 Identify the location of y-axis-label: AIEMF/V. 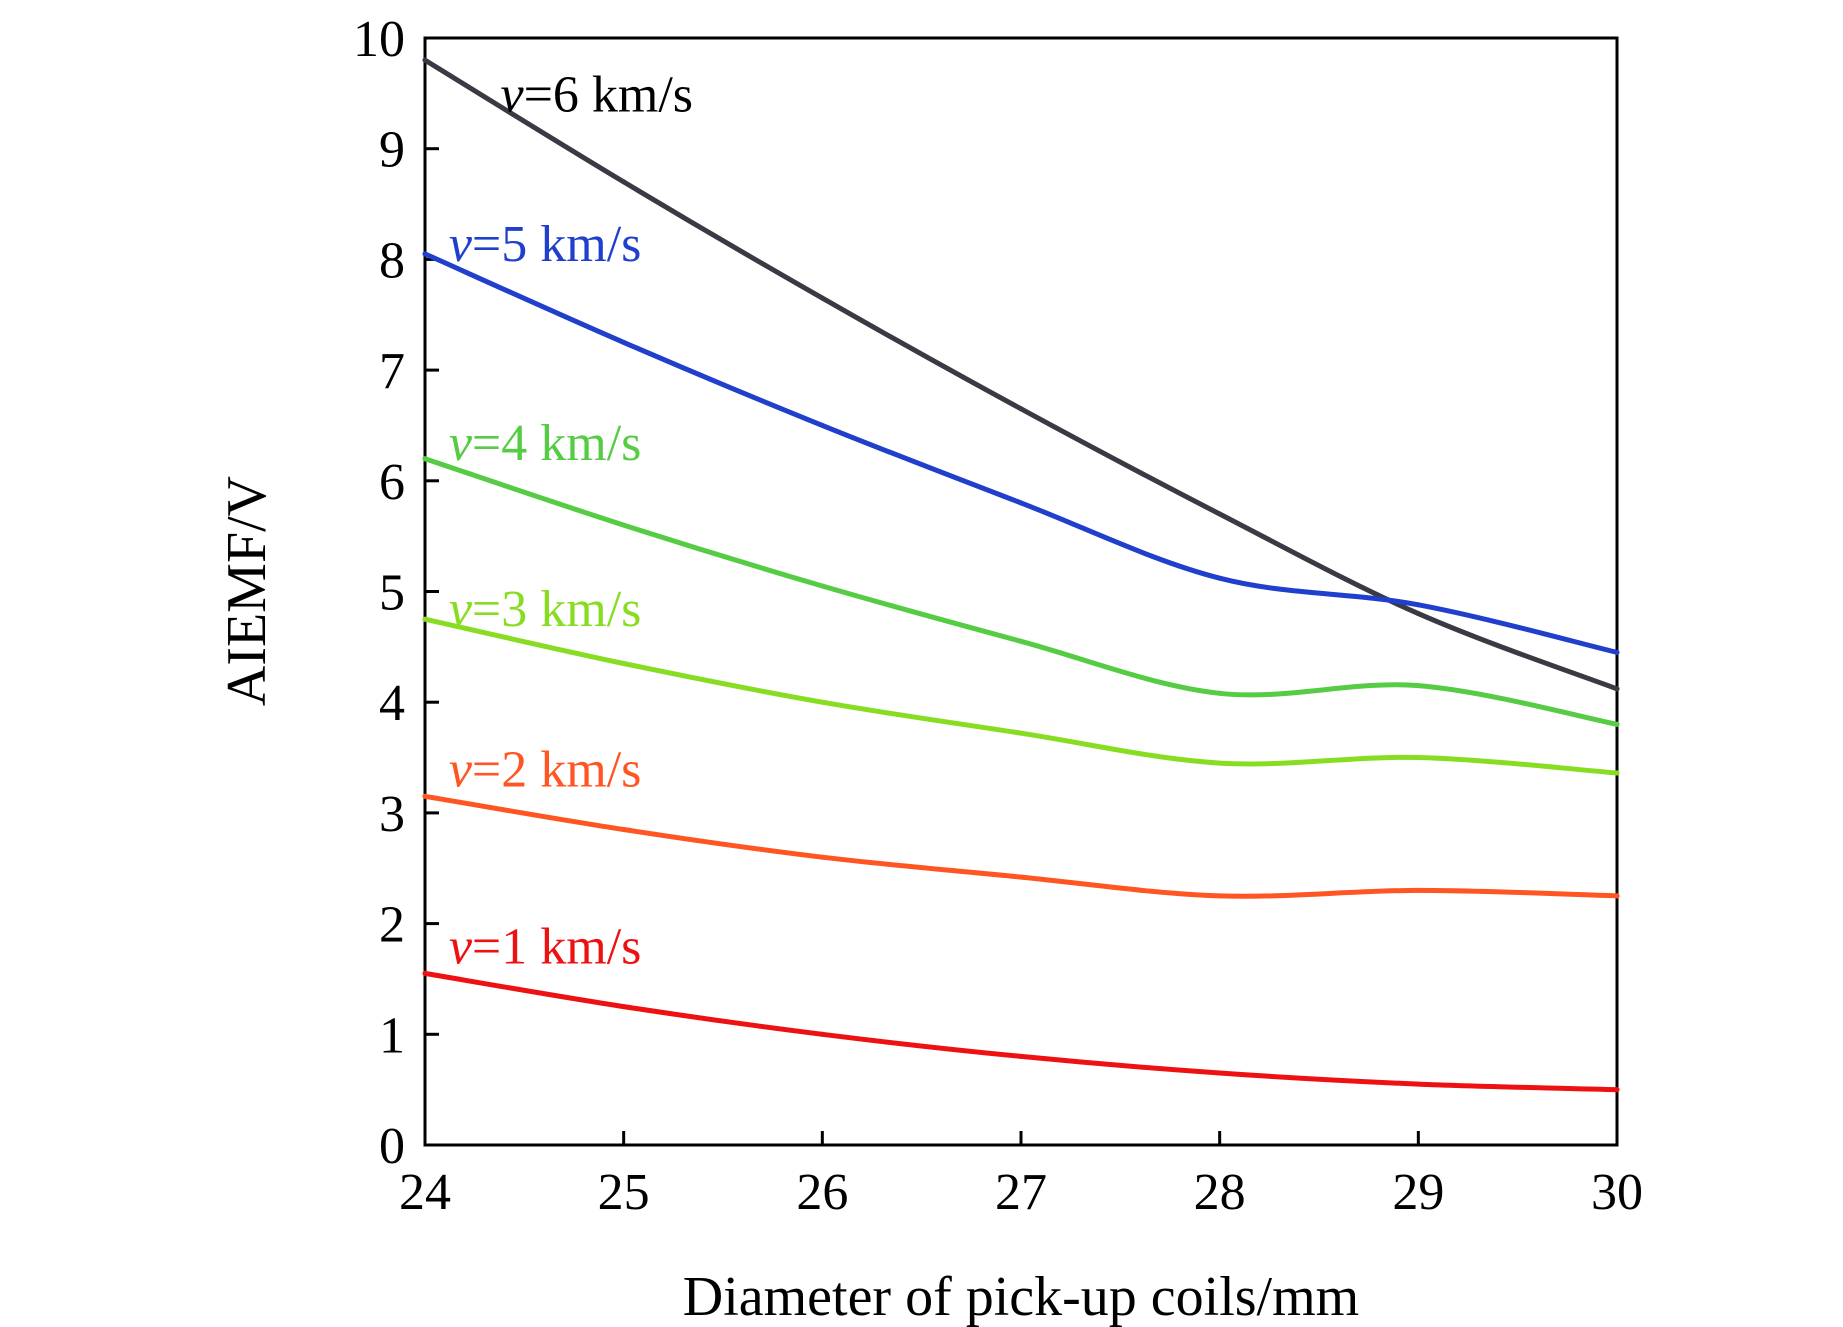
(247, 591).